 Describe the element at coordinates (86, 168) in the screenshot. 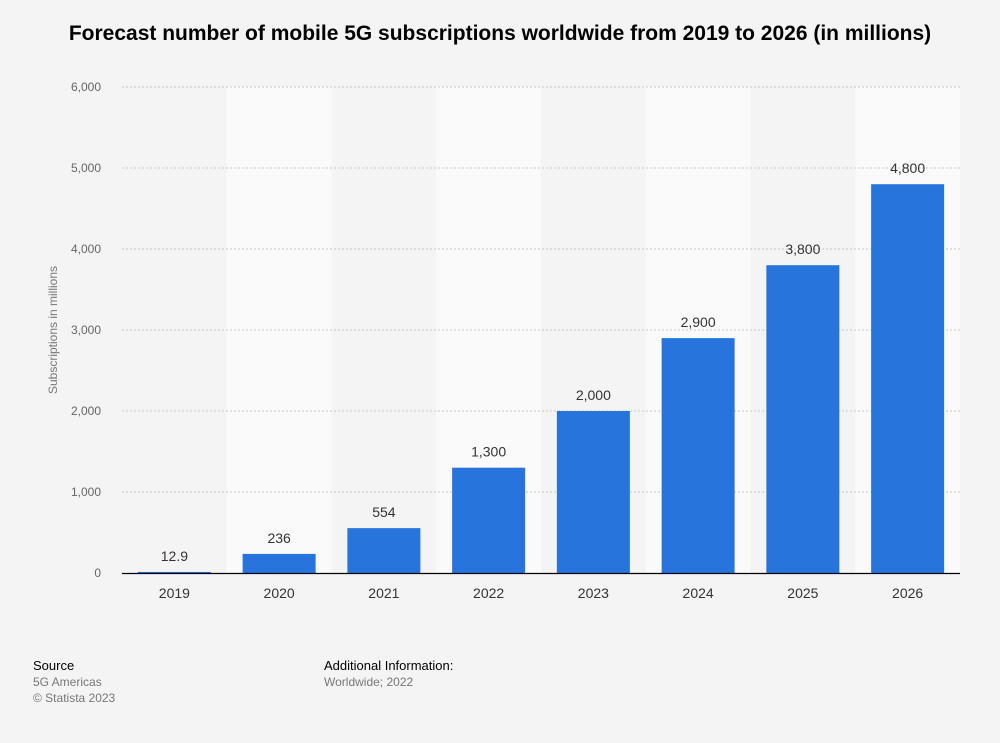

I see `y-tick-label: 5,000` at that location.